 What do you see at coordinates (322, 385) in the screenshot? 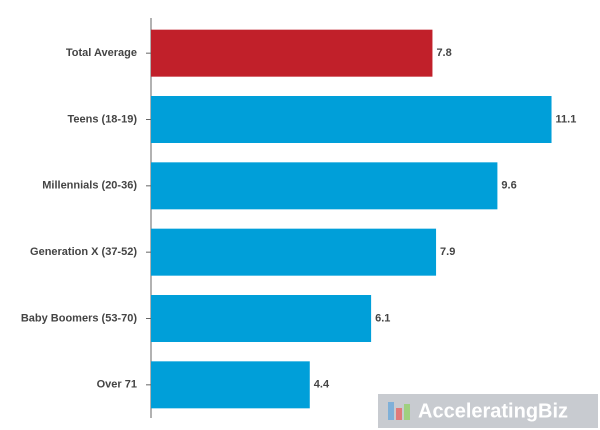
I see `value-label: 4.4` at bounding box center [322, 385].